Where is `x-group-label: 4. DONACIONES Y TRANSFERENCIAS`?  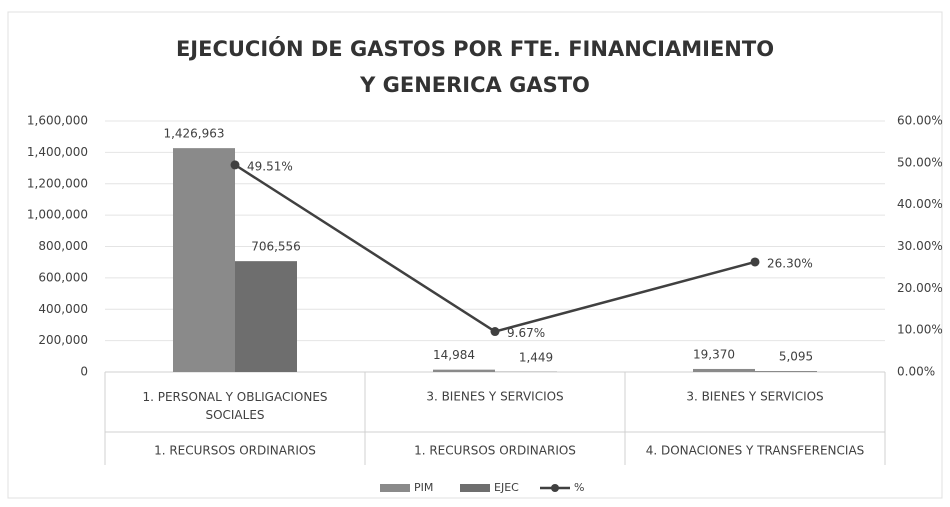 x-group-label: 4. DONACIONES Y TRANSFERENCIAS is located at coordinates (755, 451).